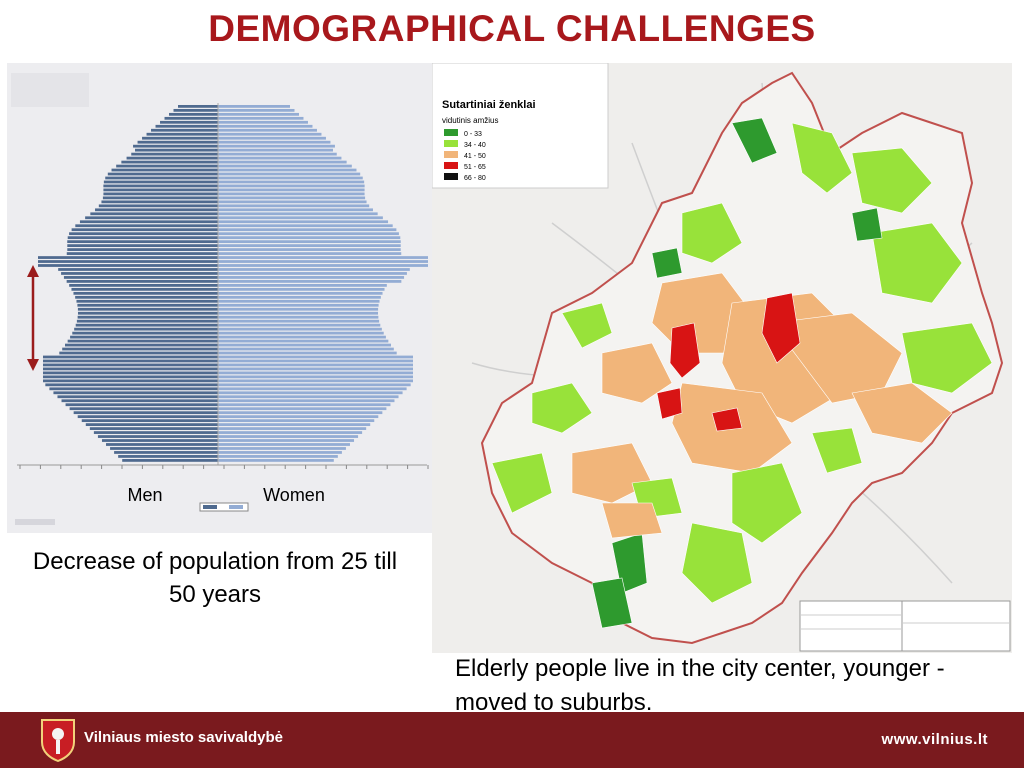 This screenshot has width=1024, height=768. Describe the element at coordinates (475, 156) in the screenshot. I see `legend-label: 41 - 50` at that location.